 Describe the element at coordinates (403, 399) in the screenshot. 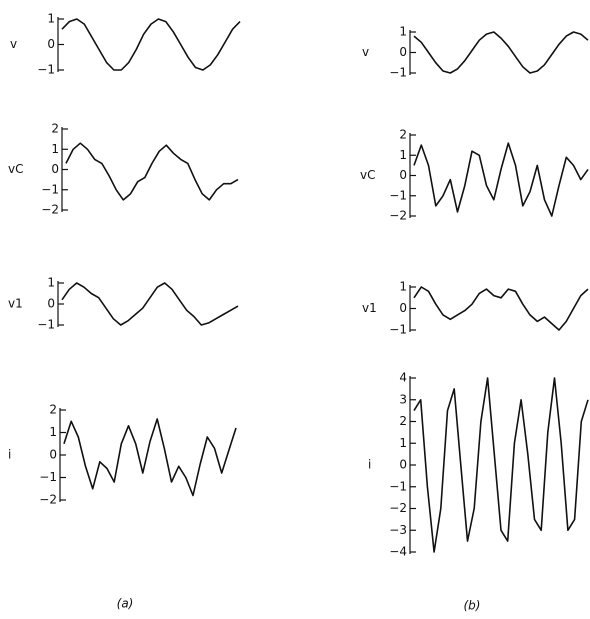

I see `y-tick-label: 3` at that location.